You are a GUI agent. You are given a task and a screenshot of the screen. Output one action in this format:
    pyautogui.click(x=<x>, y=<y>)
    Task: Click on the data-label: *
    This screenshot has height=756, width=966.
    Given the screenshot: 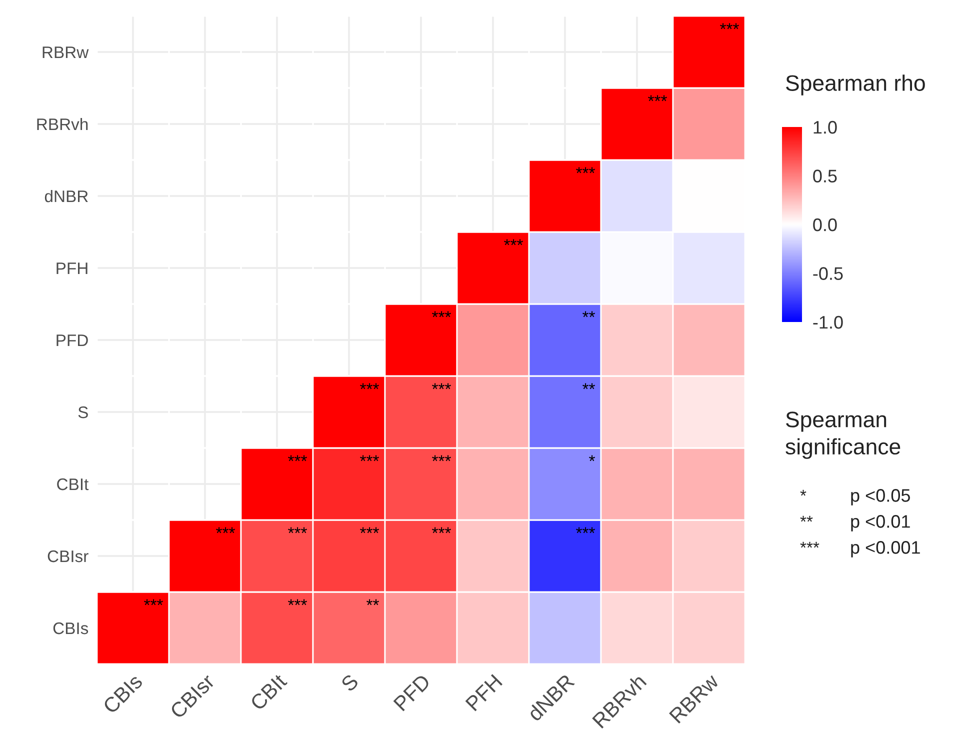 What is the action you would take?
    pyautogui.click(x=592, y=458)
    